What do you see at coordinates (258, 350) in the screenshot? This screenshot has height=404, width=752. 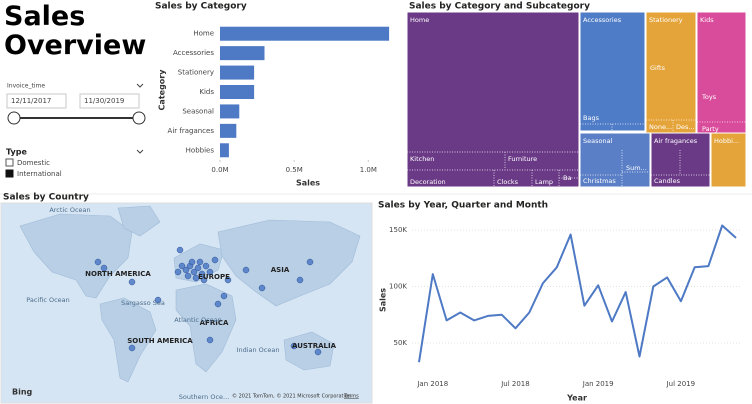 I see `ocean-label: Indian Ocean` at bounding box center [258, 350].